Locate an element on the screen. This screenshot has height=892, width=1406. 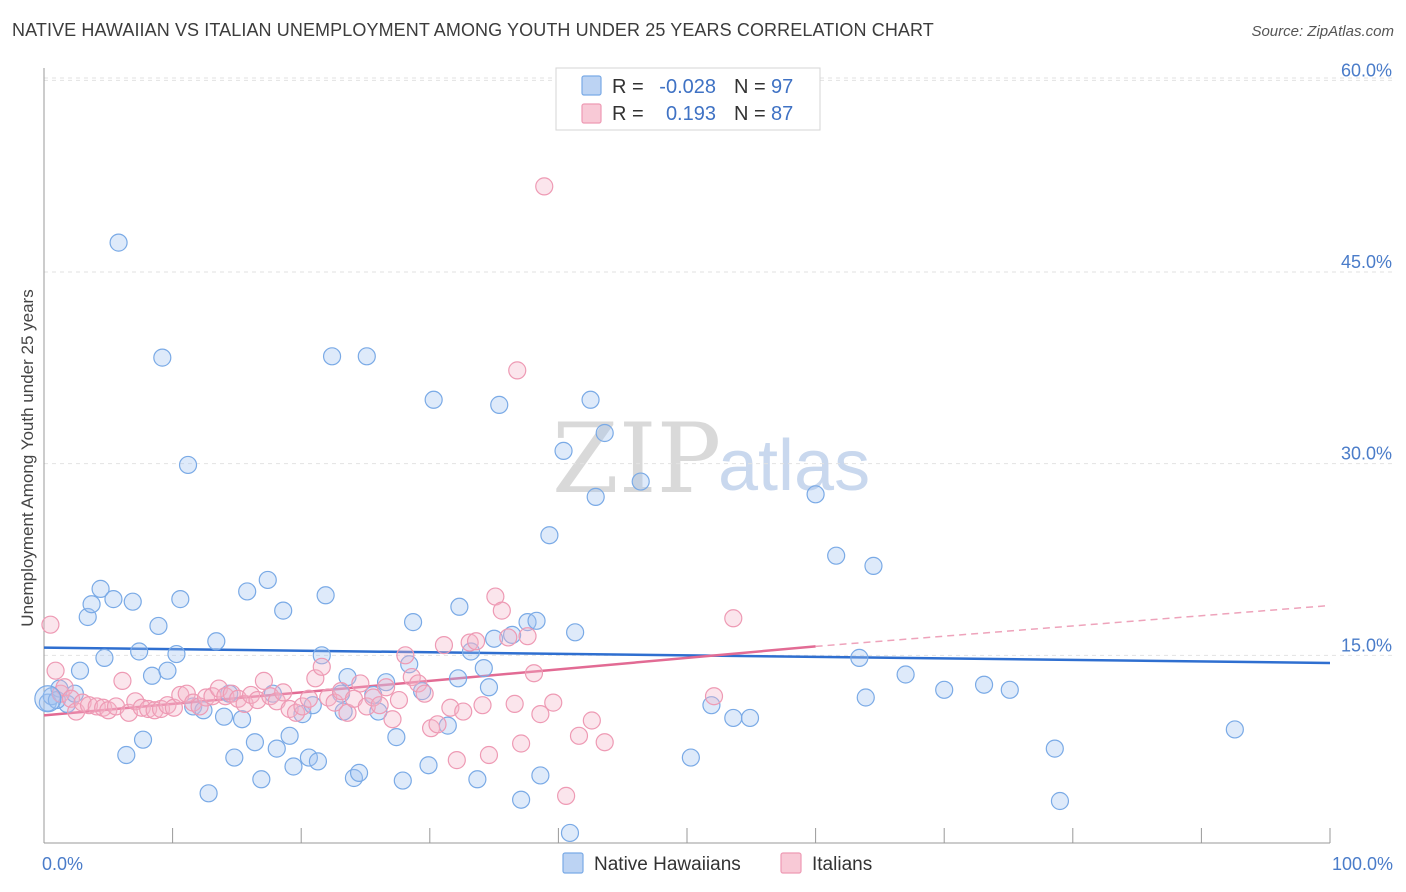
x-tick-label: 0.0% is located at coordinates (62, 864).